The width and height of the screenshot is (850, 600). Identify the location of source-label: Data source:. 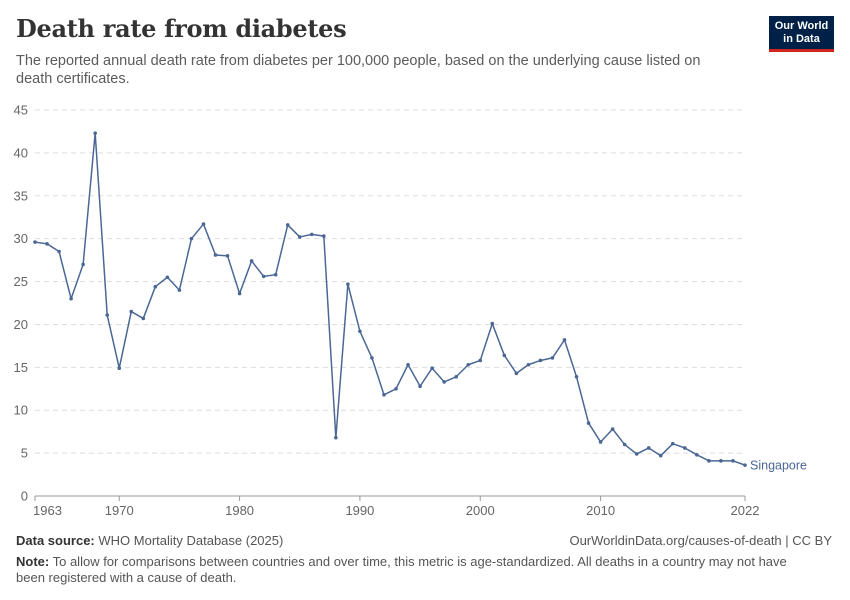
(55, 540).